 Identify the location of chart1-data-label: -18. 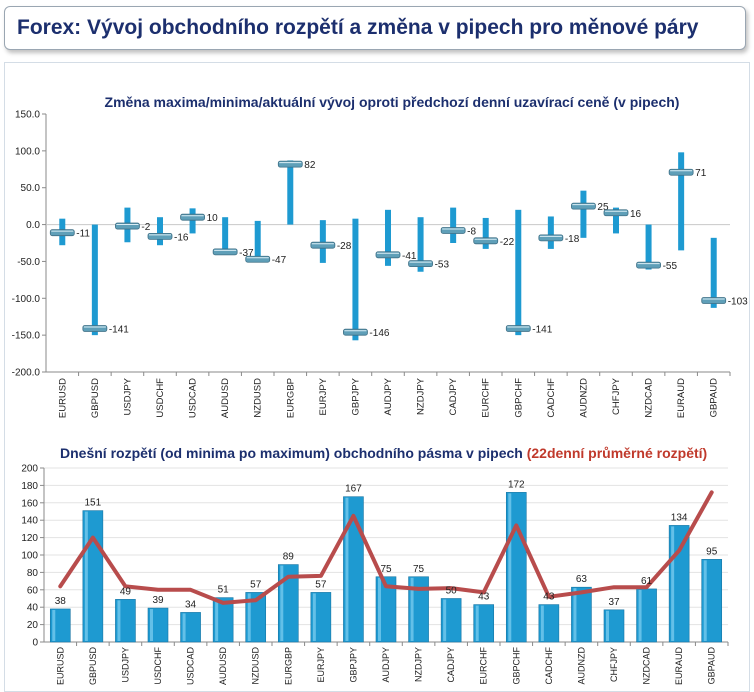
(572, 239).